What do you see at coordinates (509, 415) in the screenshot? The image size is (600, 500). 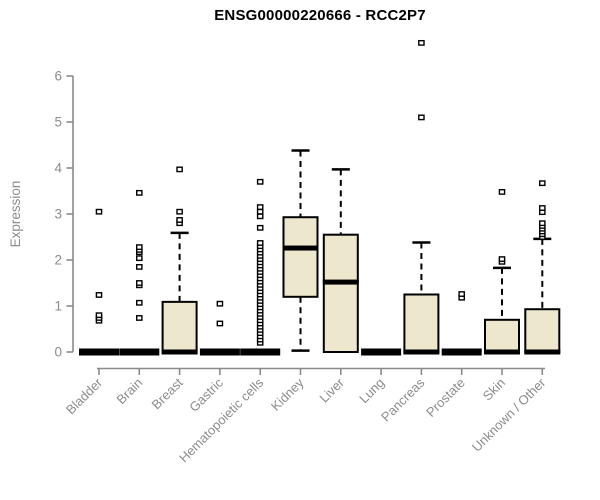 I see `x-tick-label-unknown-other: Unknown / Other` at bounding box center [509, 415].